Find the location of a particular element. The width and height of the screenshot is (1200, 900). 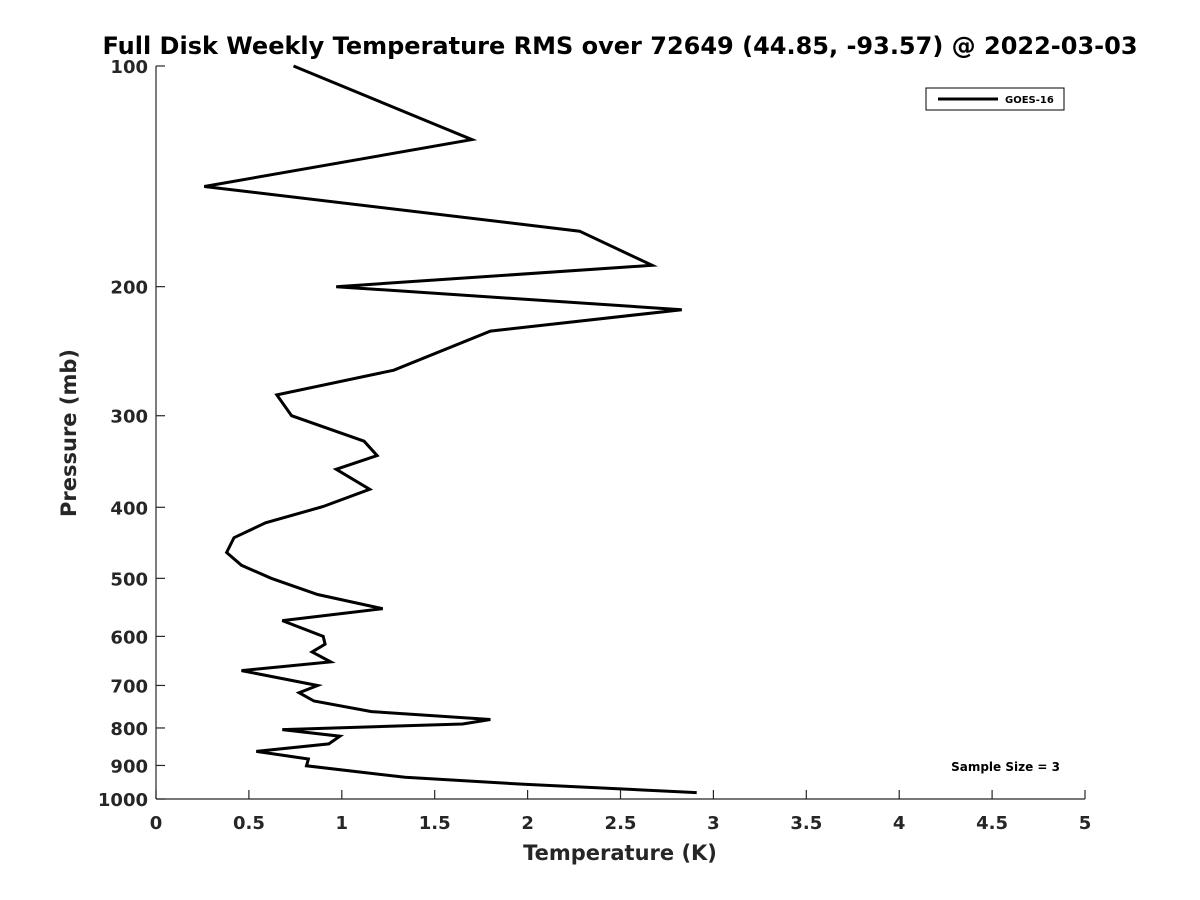

x-tick-label: 2.5 is located at coordinates (621, 823).